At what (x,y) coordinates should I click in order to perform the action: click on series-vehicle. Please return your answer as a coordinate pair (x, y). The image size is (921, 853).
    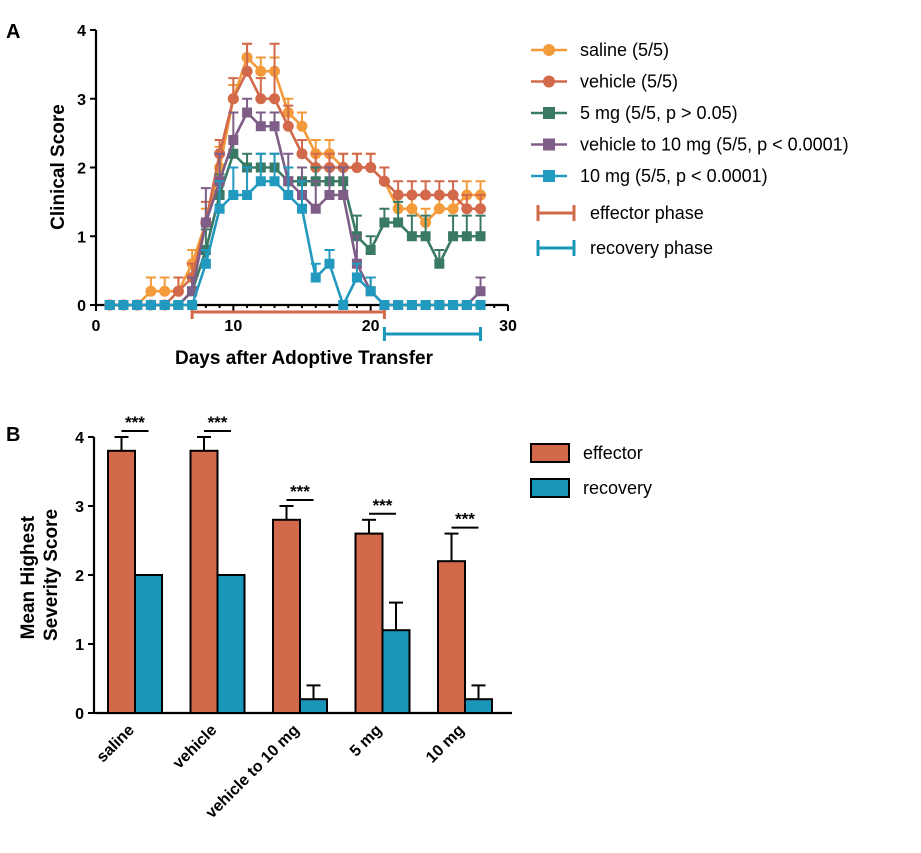
    Looking at the image, I should click on (295, 176).